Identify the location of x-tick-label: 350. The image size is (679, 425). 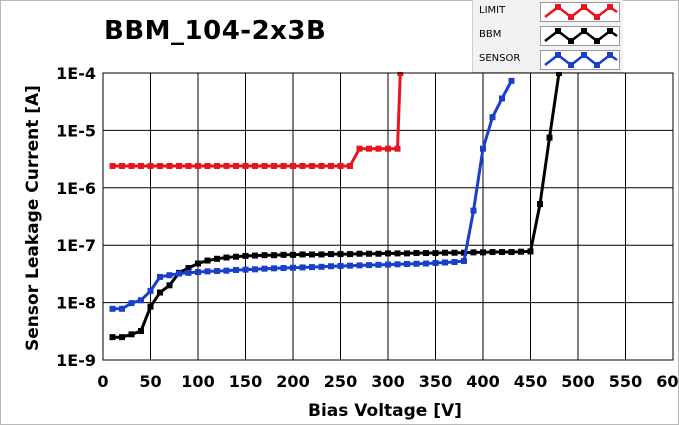
(435, 381).